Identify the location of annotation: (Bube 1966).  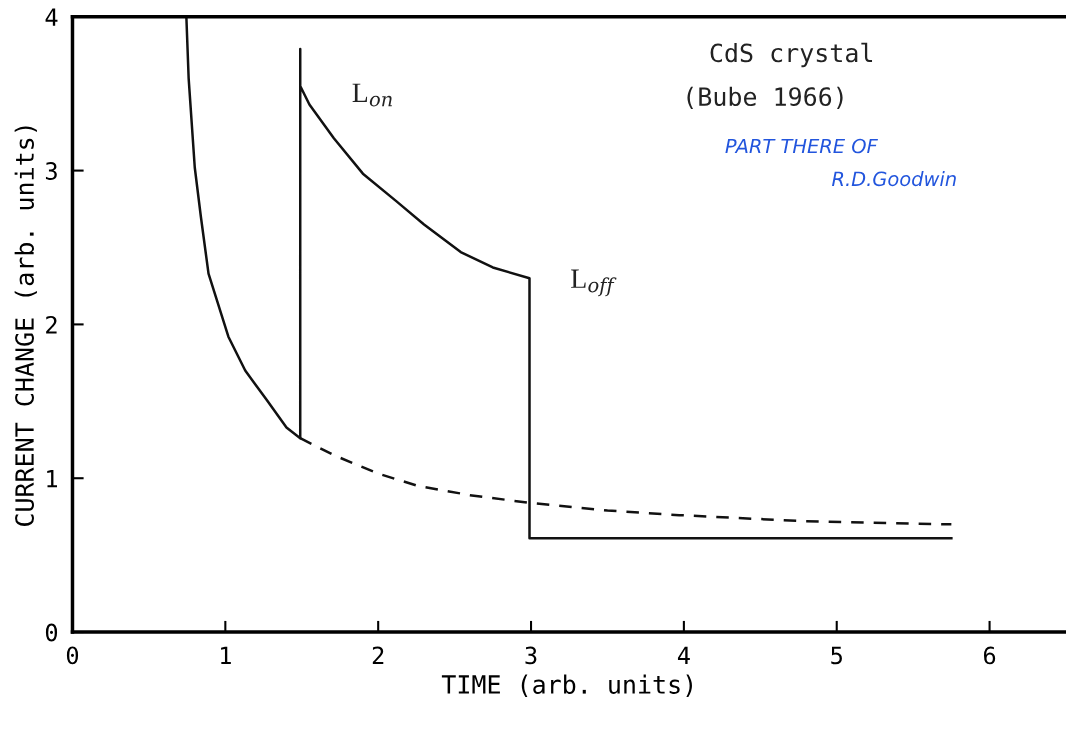
(765, 97).